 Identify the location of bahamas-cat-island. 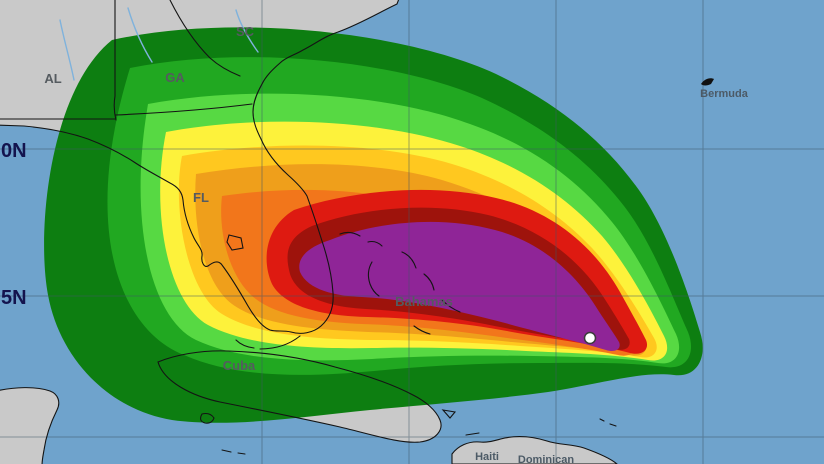
(429, 282).